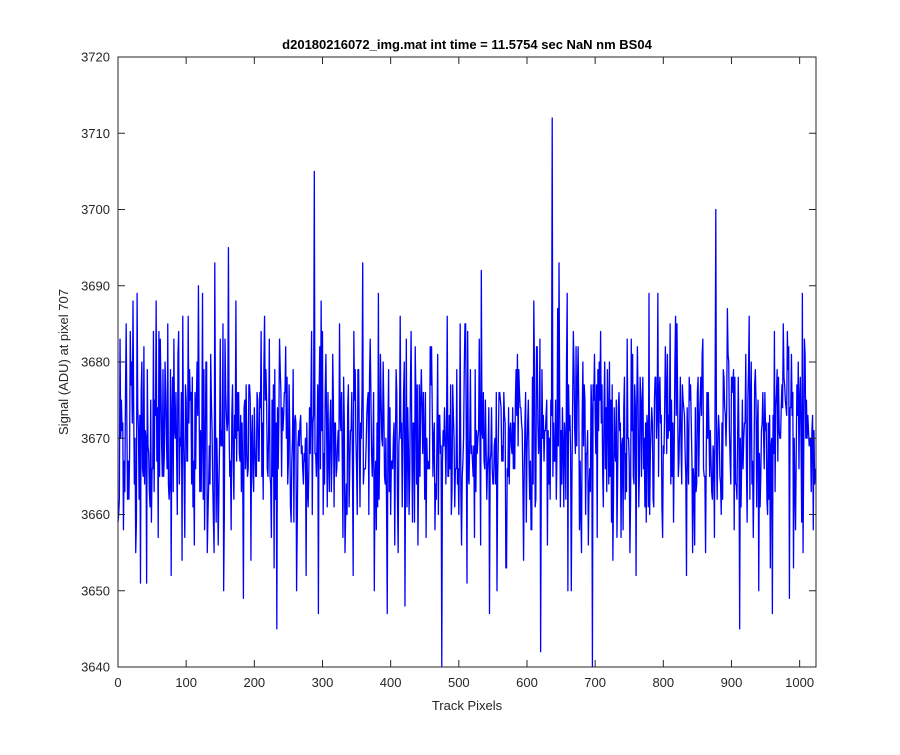 Image resolution: width=900 pixels, height=755 pixels. Describe the element at coordinates (459, 682) in the screenshot. I see `x-tick-label: 500` at that location.